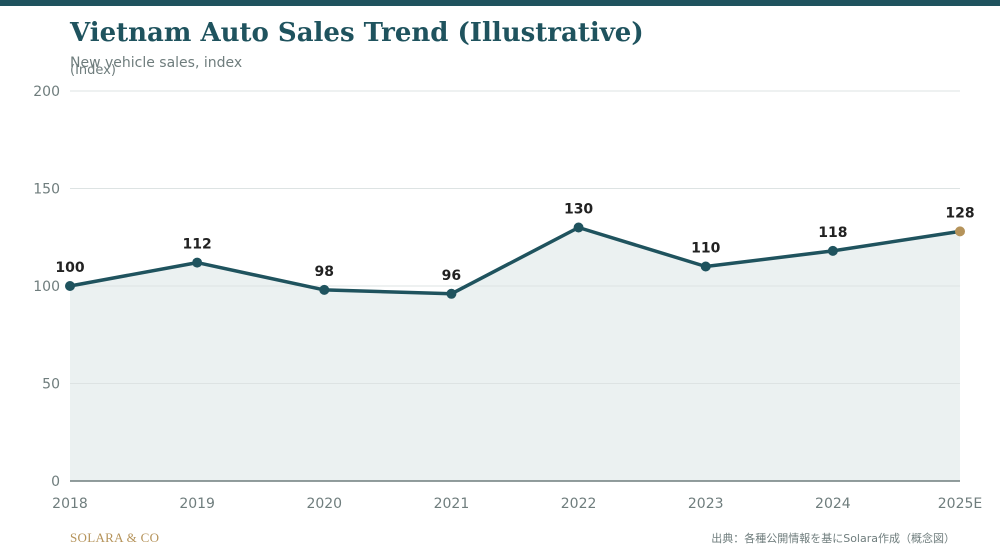 This screenshot has height=560, width=1000. Describe the element at coordinates (705, 266) in the screenshot. I see `data-point-2023` at that location.